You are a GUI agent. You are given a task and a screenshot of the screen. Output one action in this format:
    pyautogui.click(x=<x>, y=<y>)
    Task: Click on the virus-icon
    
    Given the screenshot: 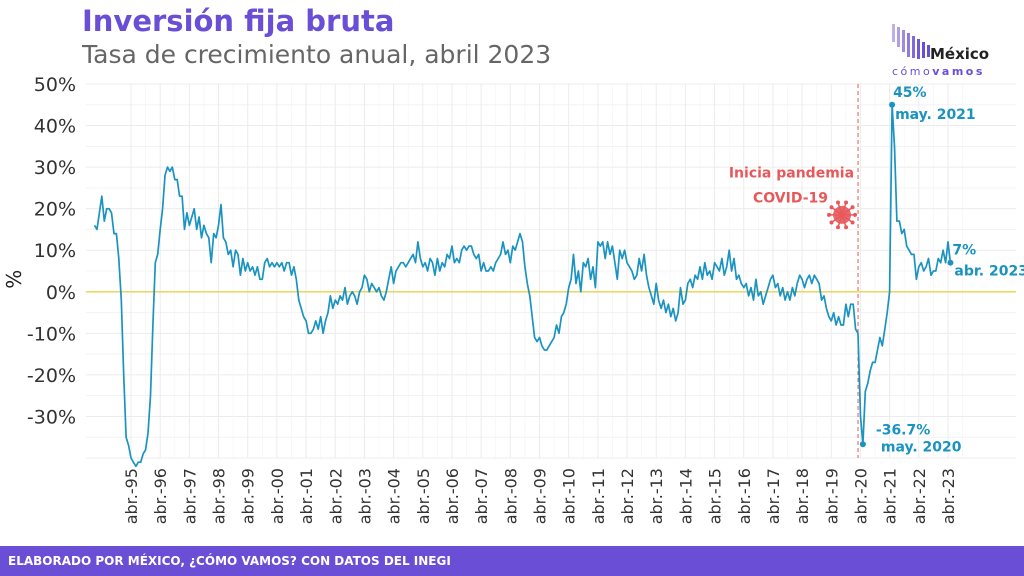 What is the action you would take?
    pyautogui.click(x=842, y=215)
    